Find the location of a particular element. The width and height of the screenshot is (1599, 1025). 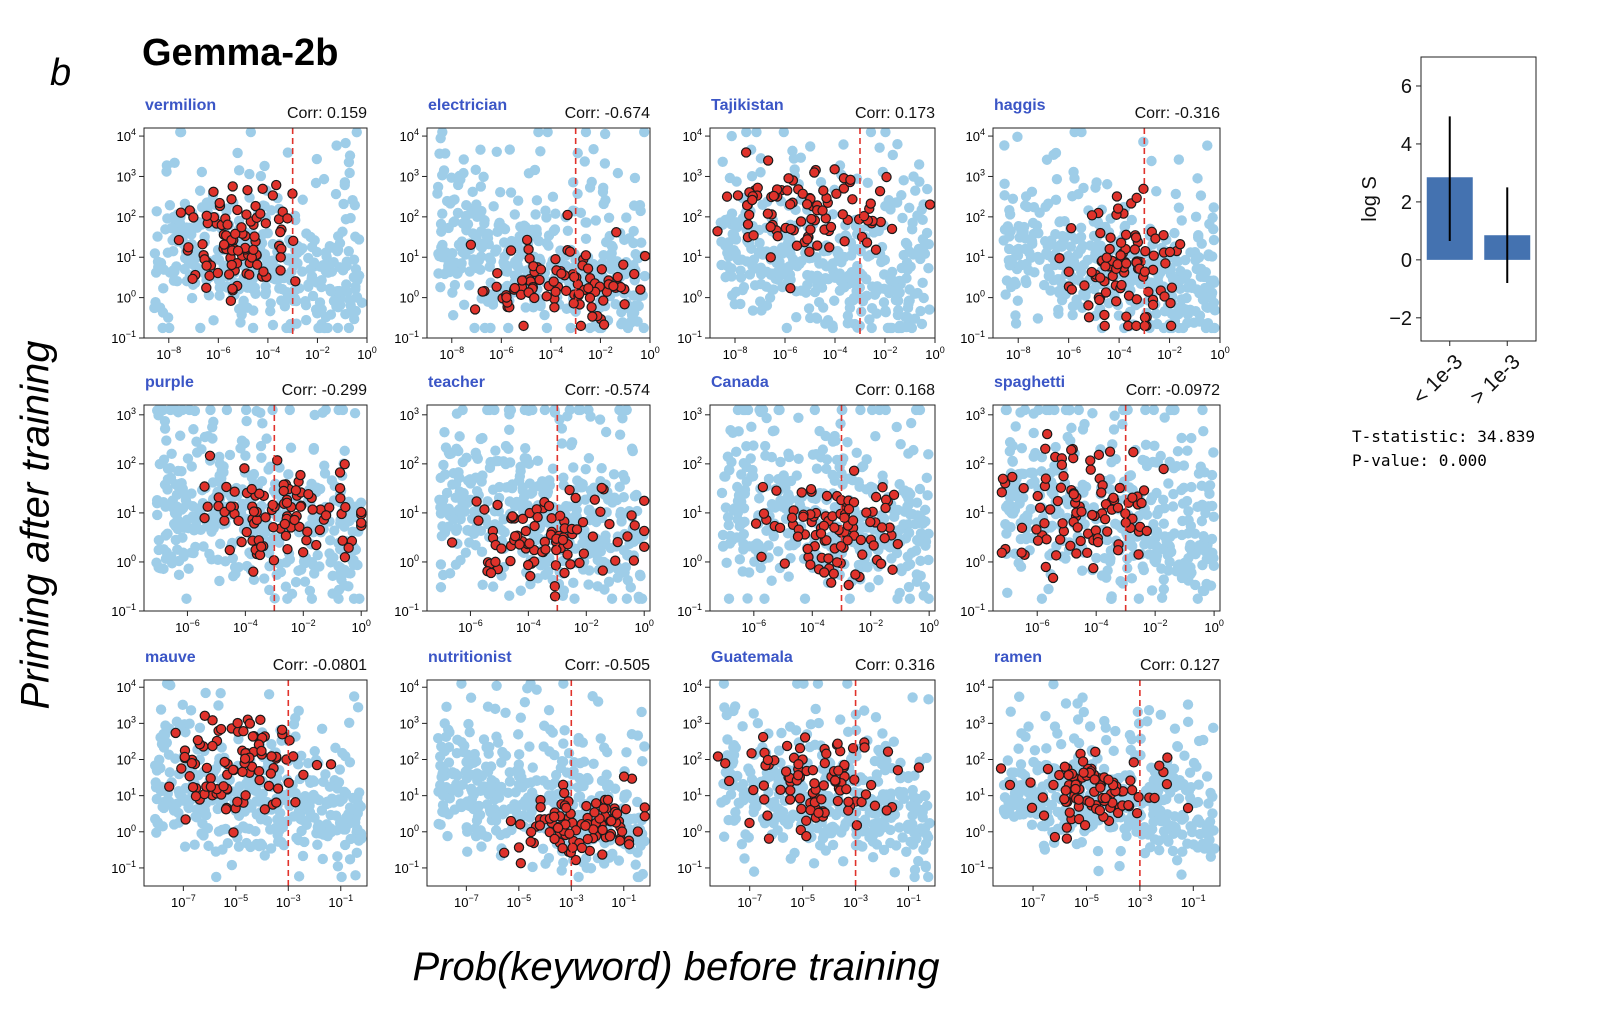

x-tick-label: 10⁻⁸ is located at coordinates (1018, 353).